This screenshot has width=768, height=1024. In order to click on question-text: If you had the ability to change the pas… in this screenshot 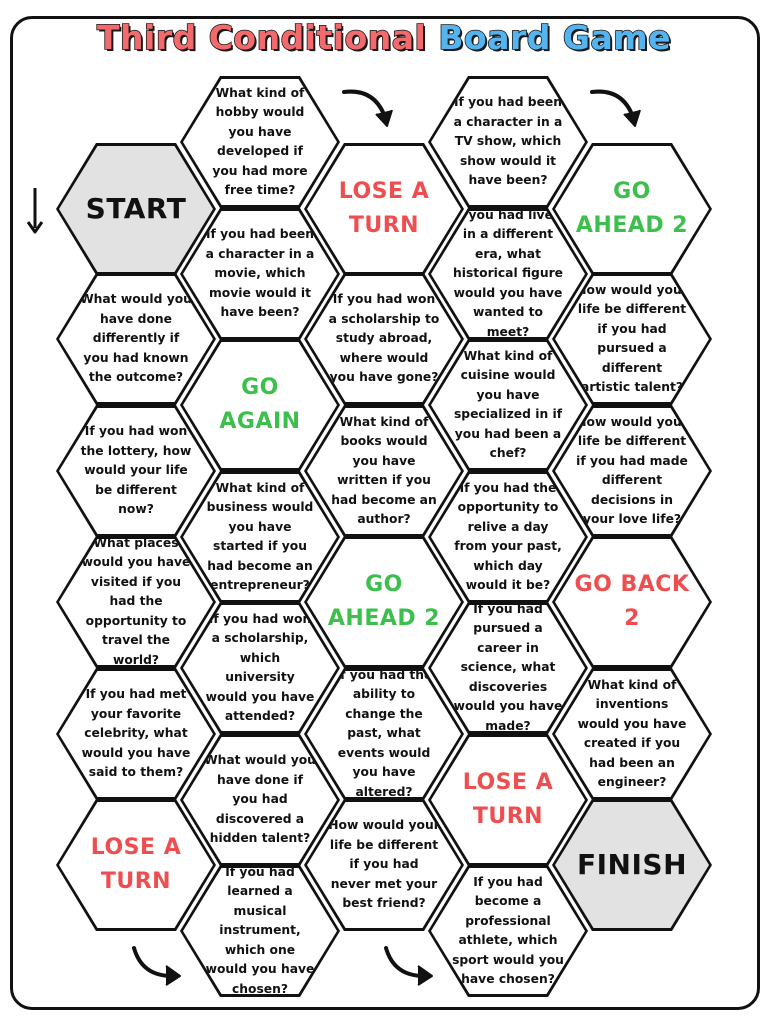, I will do `click(384, 733)`.